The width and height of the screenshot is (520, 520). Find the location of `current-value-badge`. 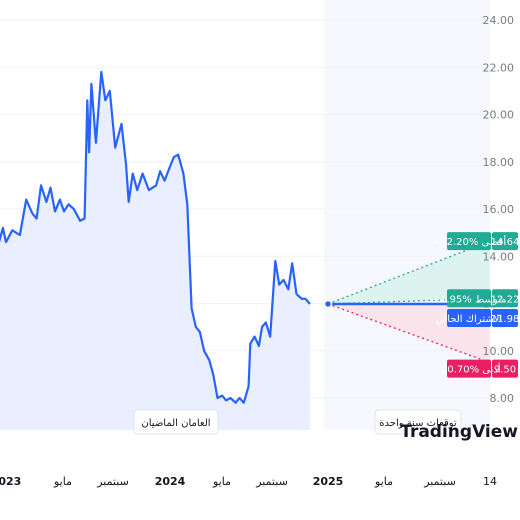

current-value-badge is located at coordinates (505, 317).